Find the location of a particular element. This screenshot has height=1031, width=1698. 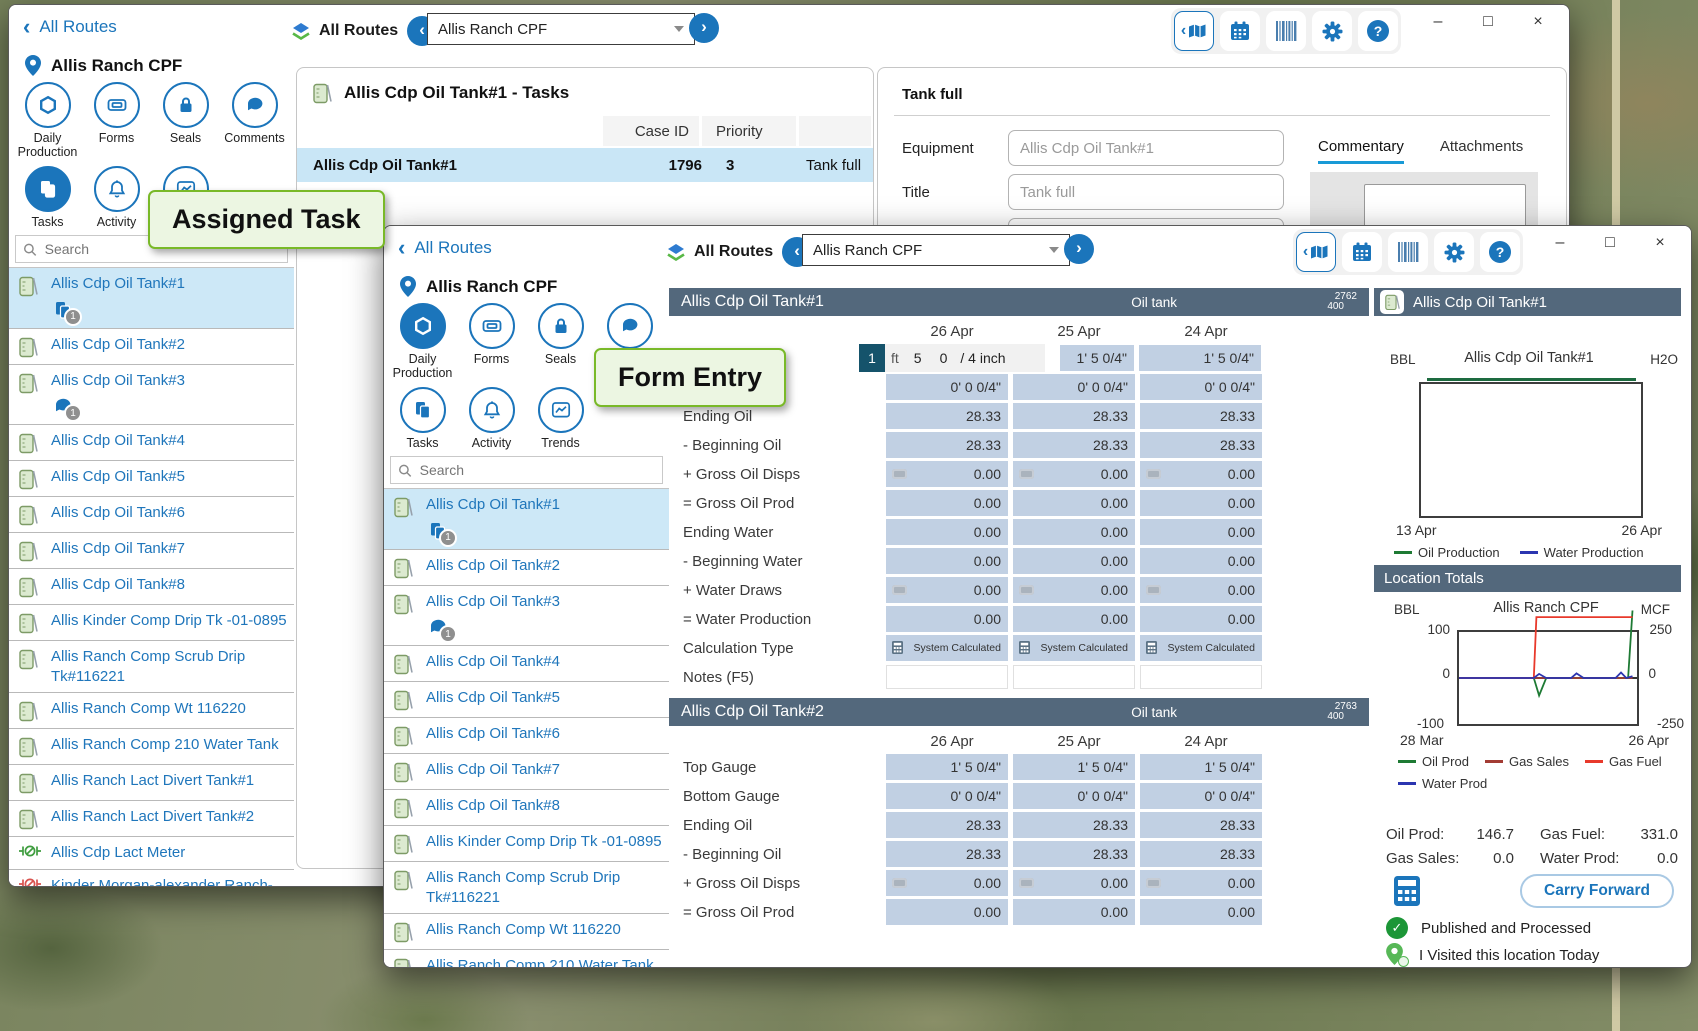

sidebar-location-item: Allis Cdp Oil Tank#1 1 1 is located at coordinates (151, 298).